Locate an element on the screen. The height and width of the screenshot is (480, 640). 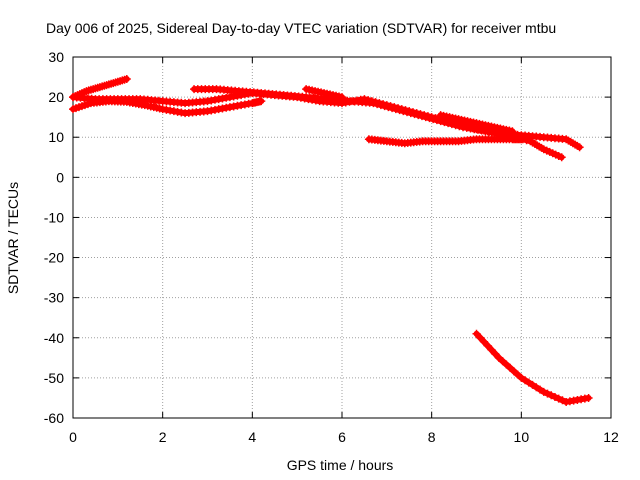
y-tick-label: -50 is located at coordinates (54, 378).